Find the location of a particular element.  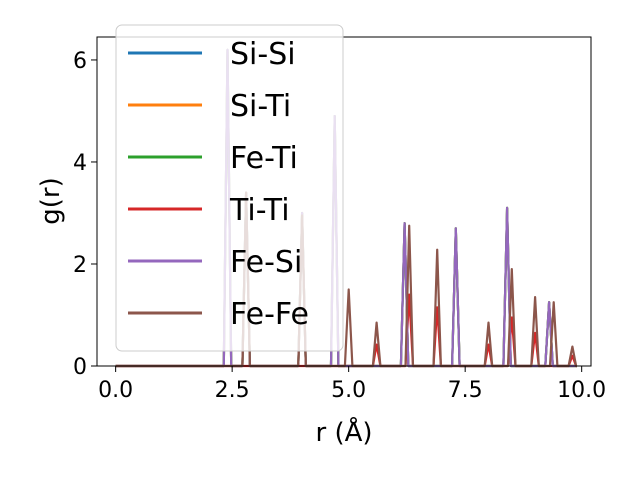

x-axis-label: r (Å) is located at coordinates (343, 432).